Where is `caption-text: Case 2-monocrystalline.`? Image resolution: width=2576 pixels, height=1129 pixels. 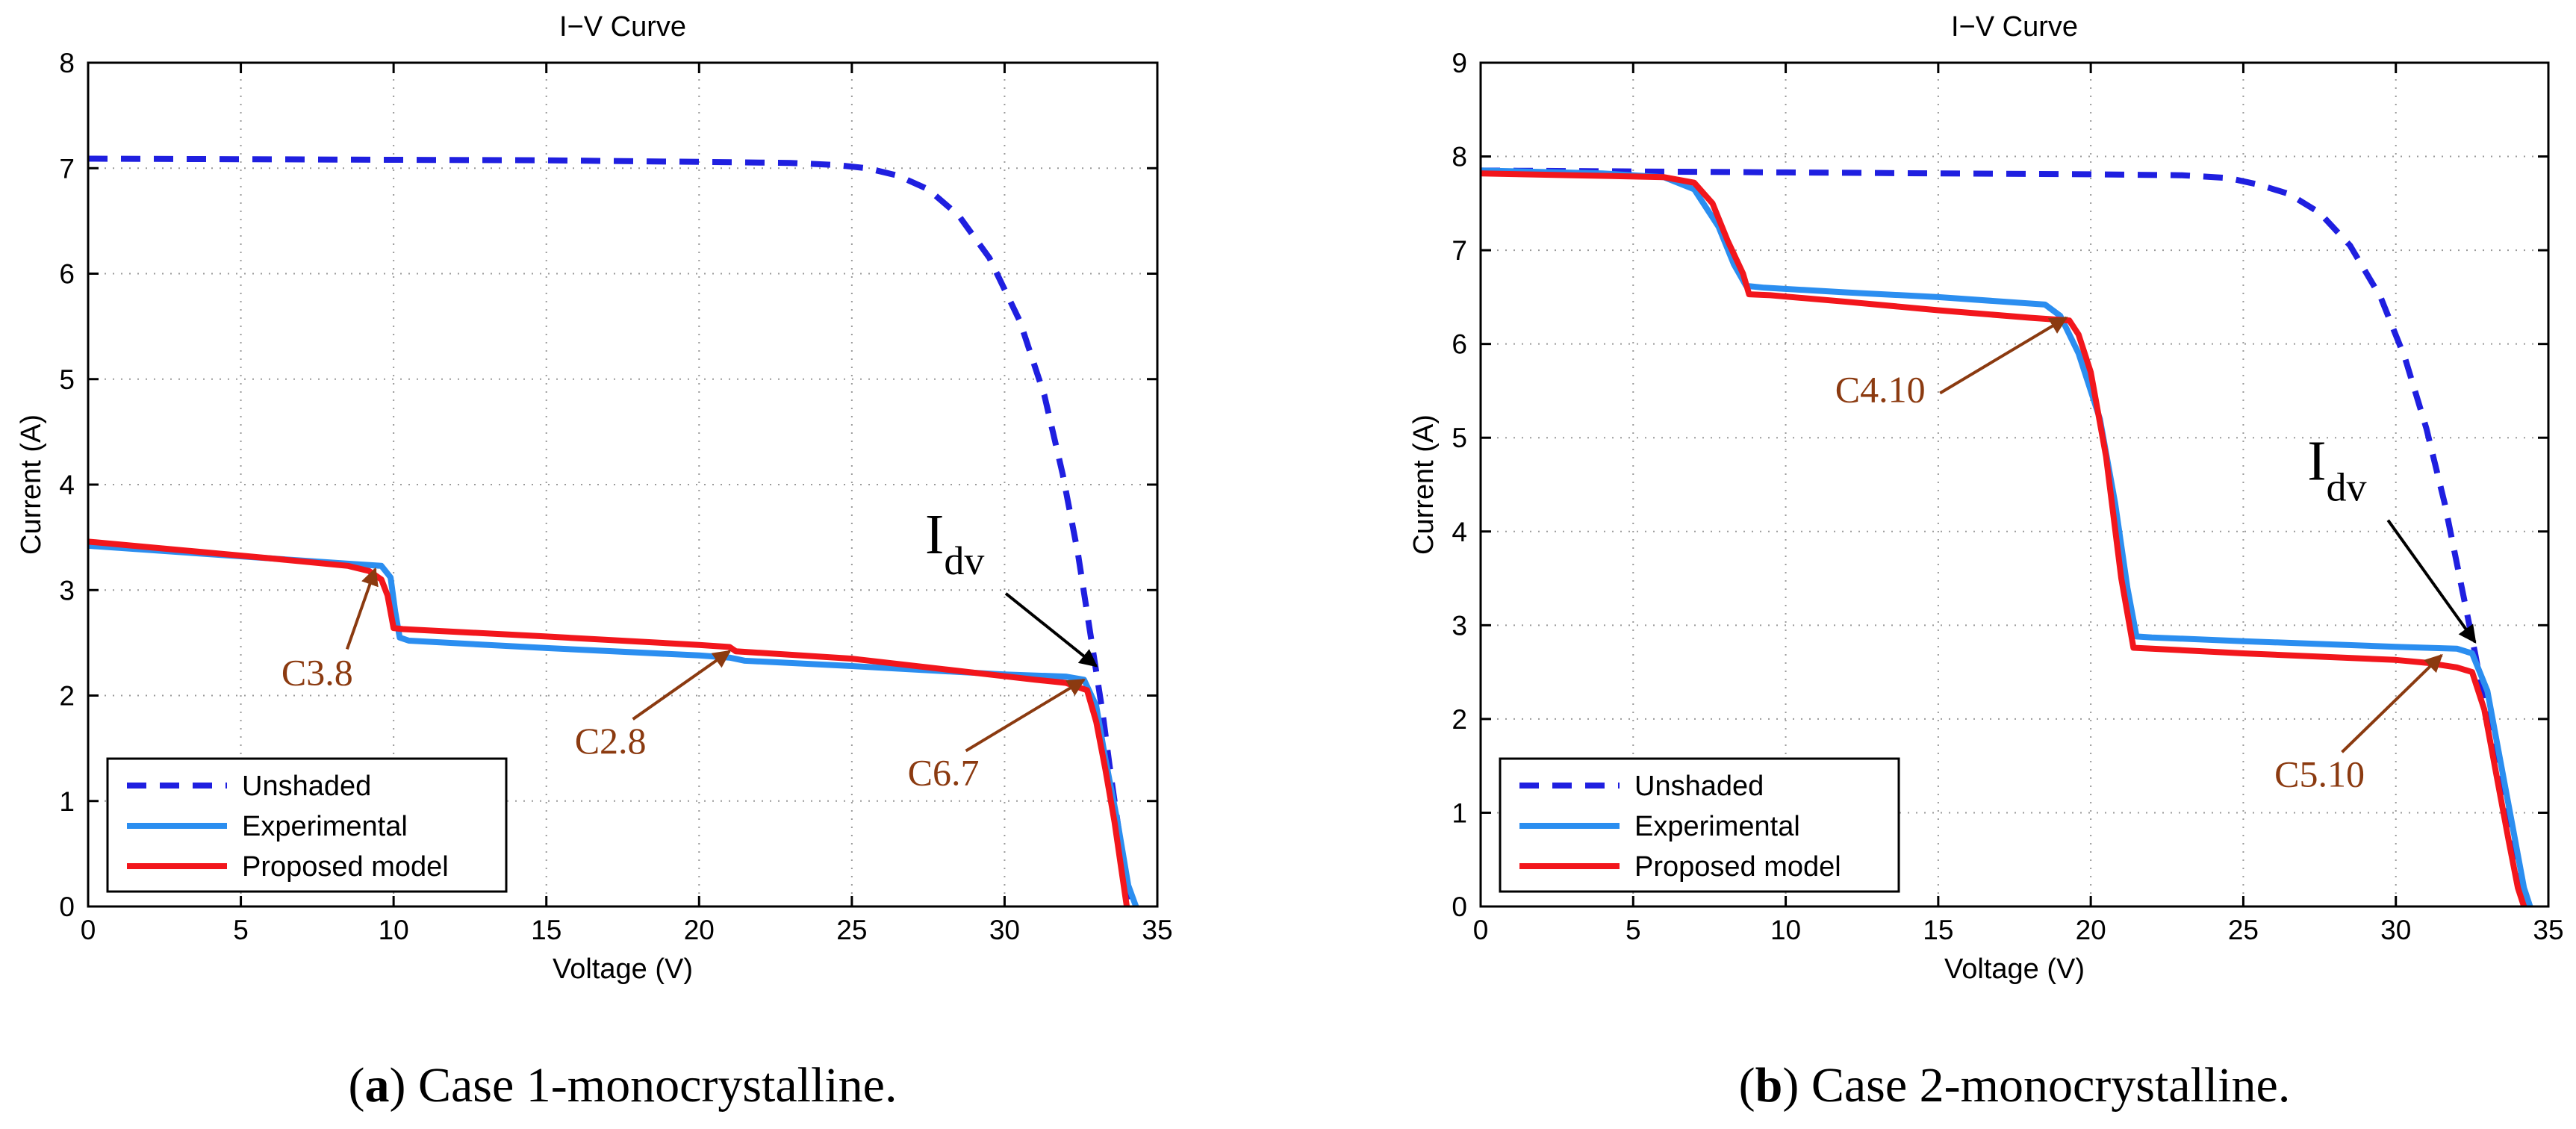 caption-text: Case 2-monocrystalline. is located at coordinates (2044, 1085).